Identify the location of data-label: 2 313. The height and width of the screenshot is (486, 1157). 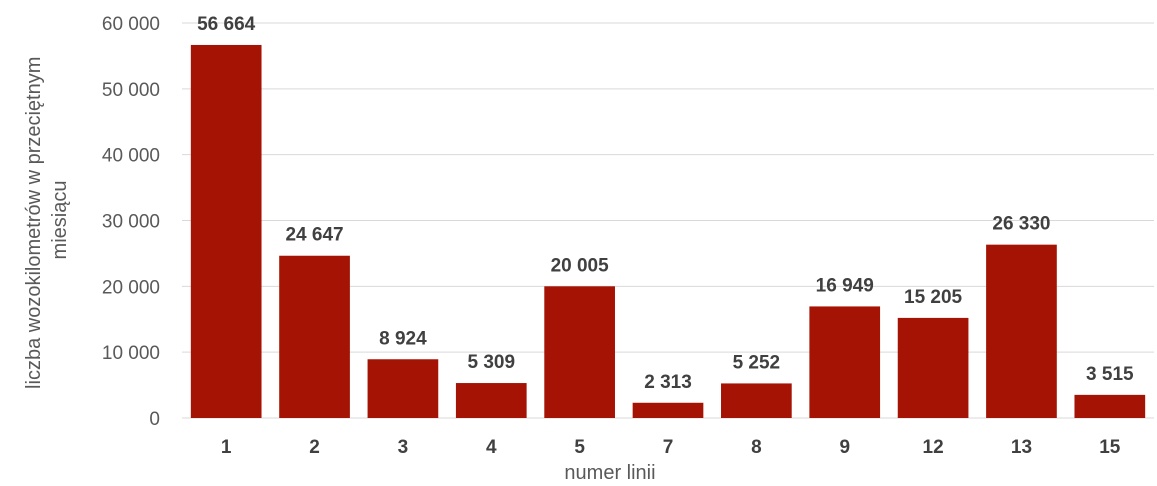
(668, 382).